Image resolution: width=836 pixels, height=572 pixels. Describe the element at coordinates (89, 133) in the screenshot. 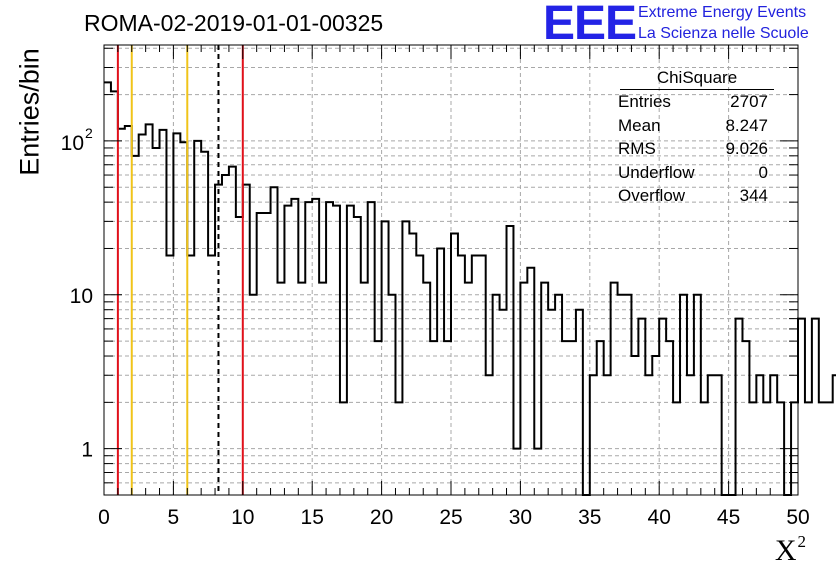

I see `y-tick-label-exponent: 2` at that location.